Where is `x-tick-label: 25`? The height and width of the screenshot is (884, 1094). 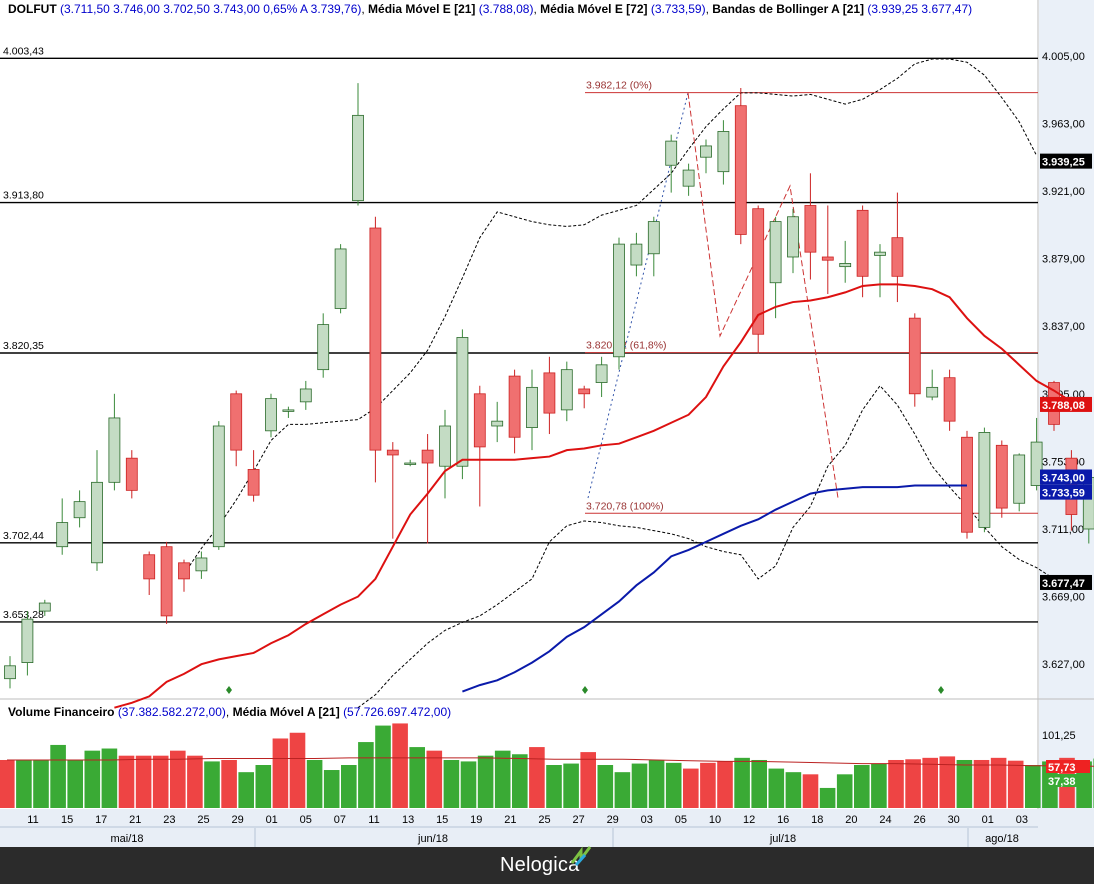
x-tick-label: 25 is located at coordinates (544, 820).